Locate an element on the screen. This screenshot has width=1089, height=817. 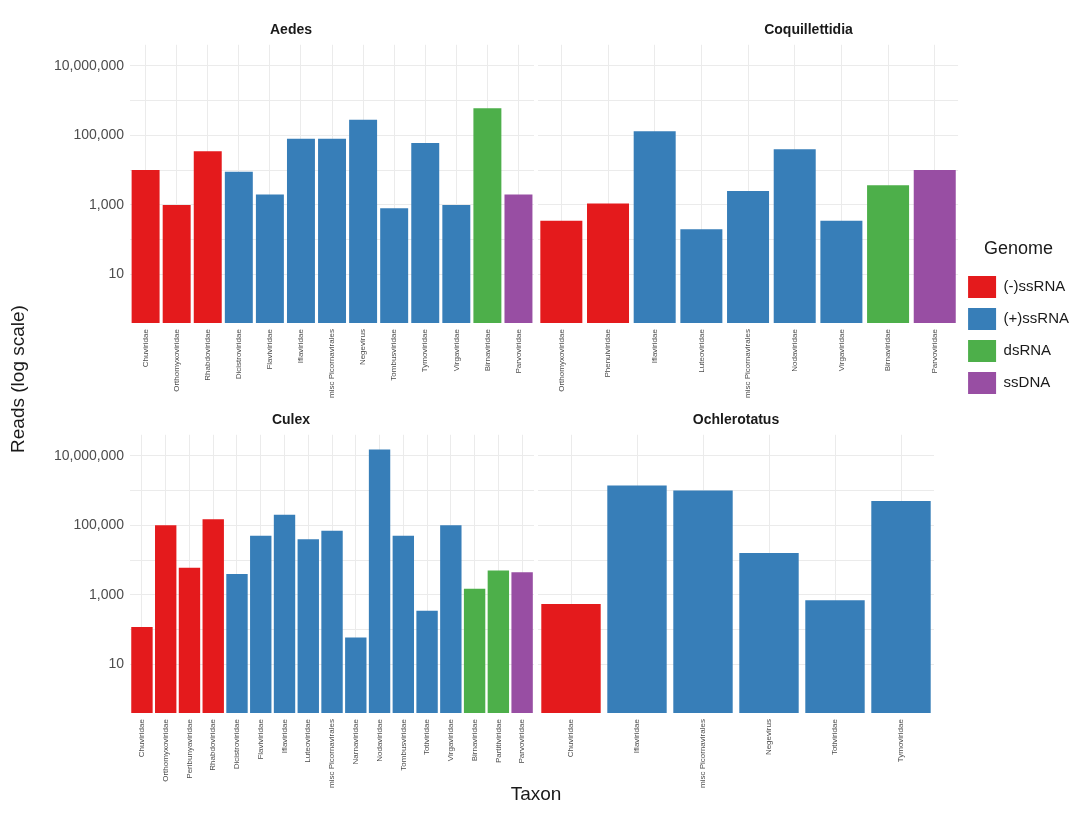
y-axis-title: Reads (log scale) is located at coordinates (18, 379).